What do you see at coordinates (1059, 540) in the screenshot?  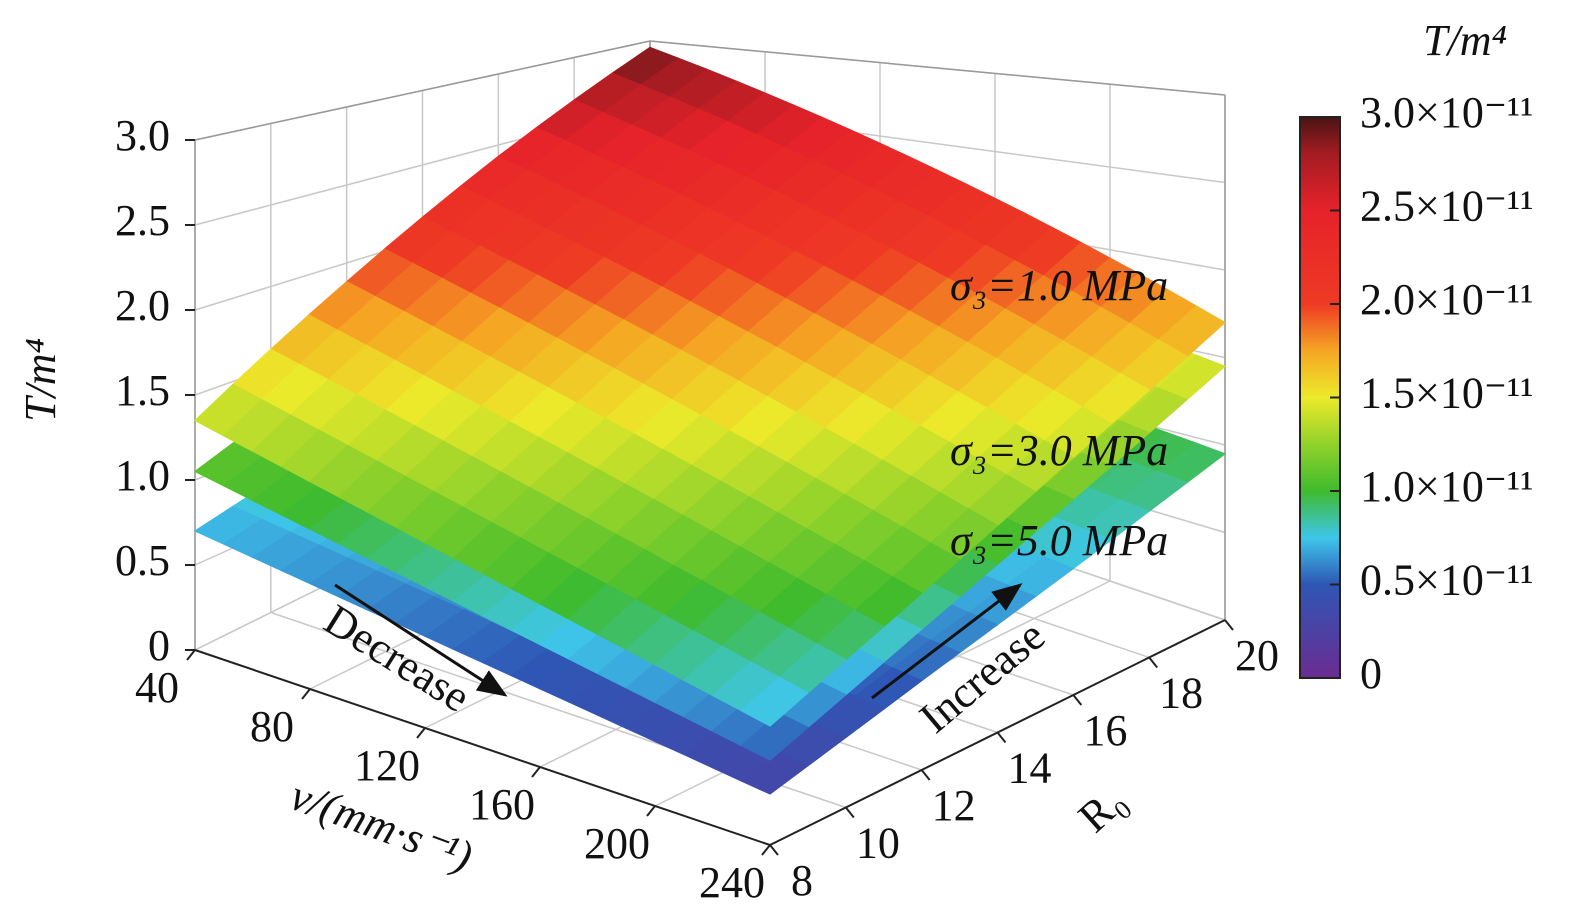 I see `series-label: σ₃=5.0 MPa` at bounding box center [1059, 540].